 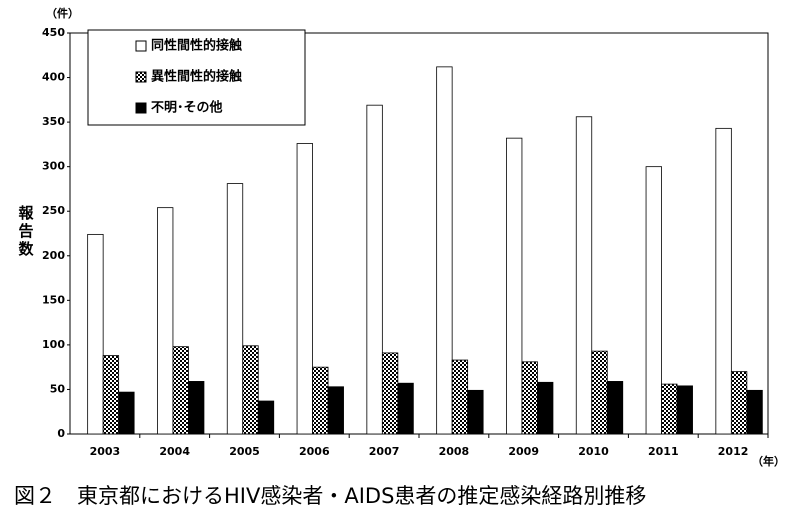 What do you see at coordinates (314, 451) in the screenshot?
I see `x-tick-label: 2006` at bounding box center [314, 451].